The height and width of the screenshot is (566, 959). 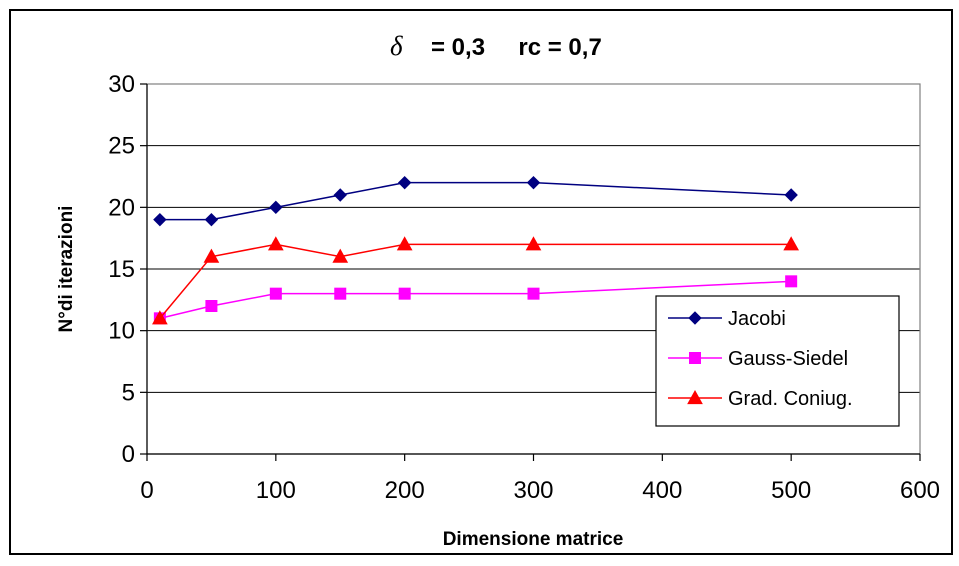 I want to click on chart-title: = 0,3 rc = 0,7, so click(x=516, y=47).